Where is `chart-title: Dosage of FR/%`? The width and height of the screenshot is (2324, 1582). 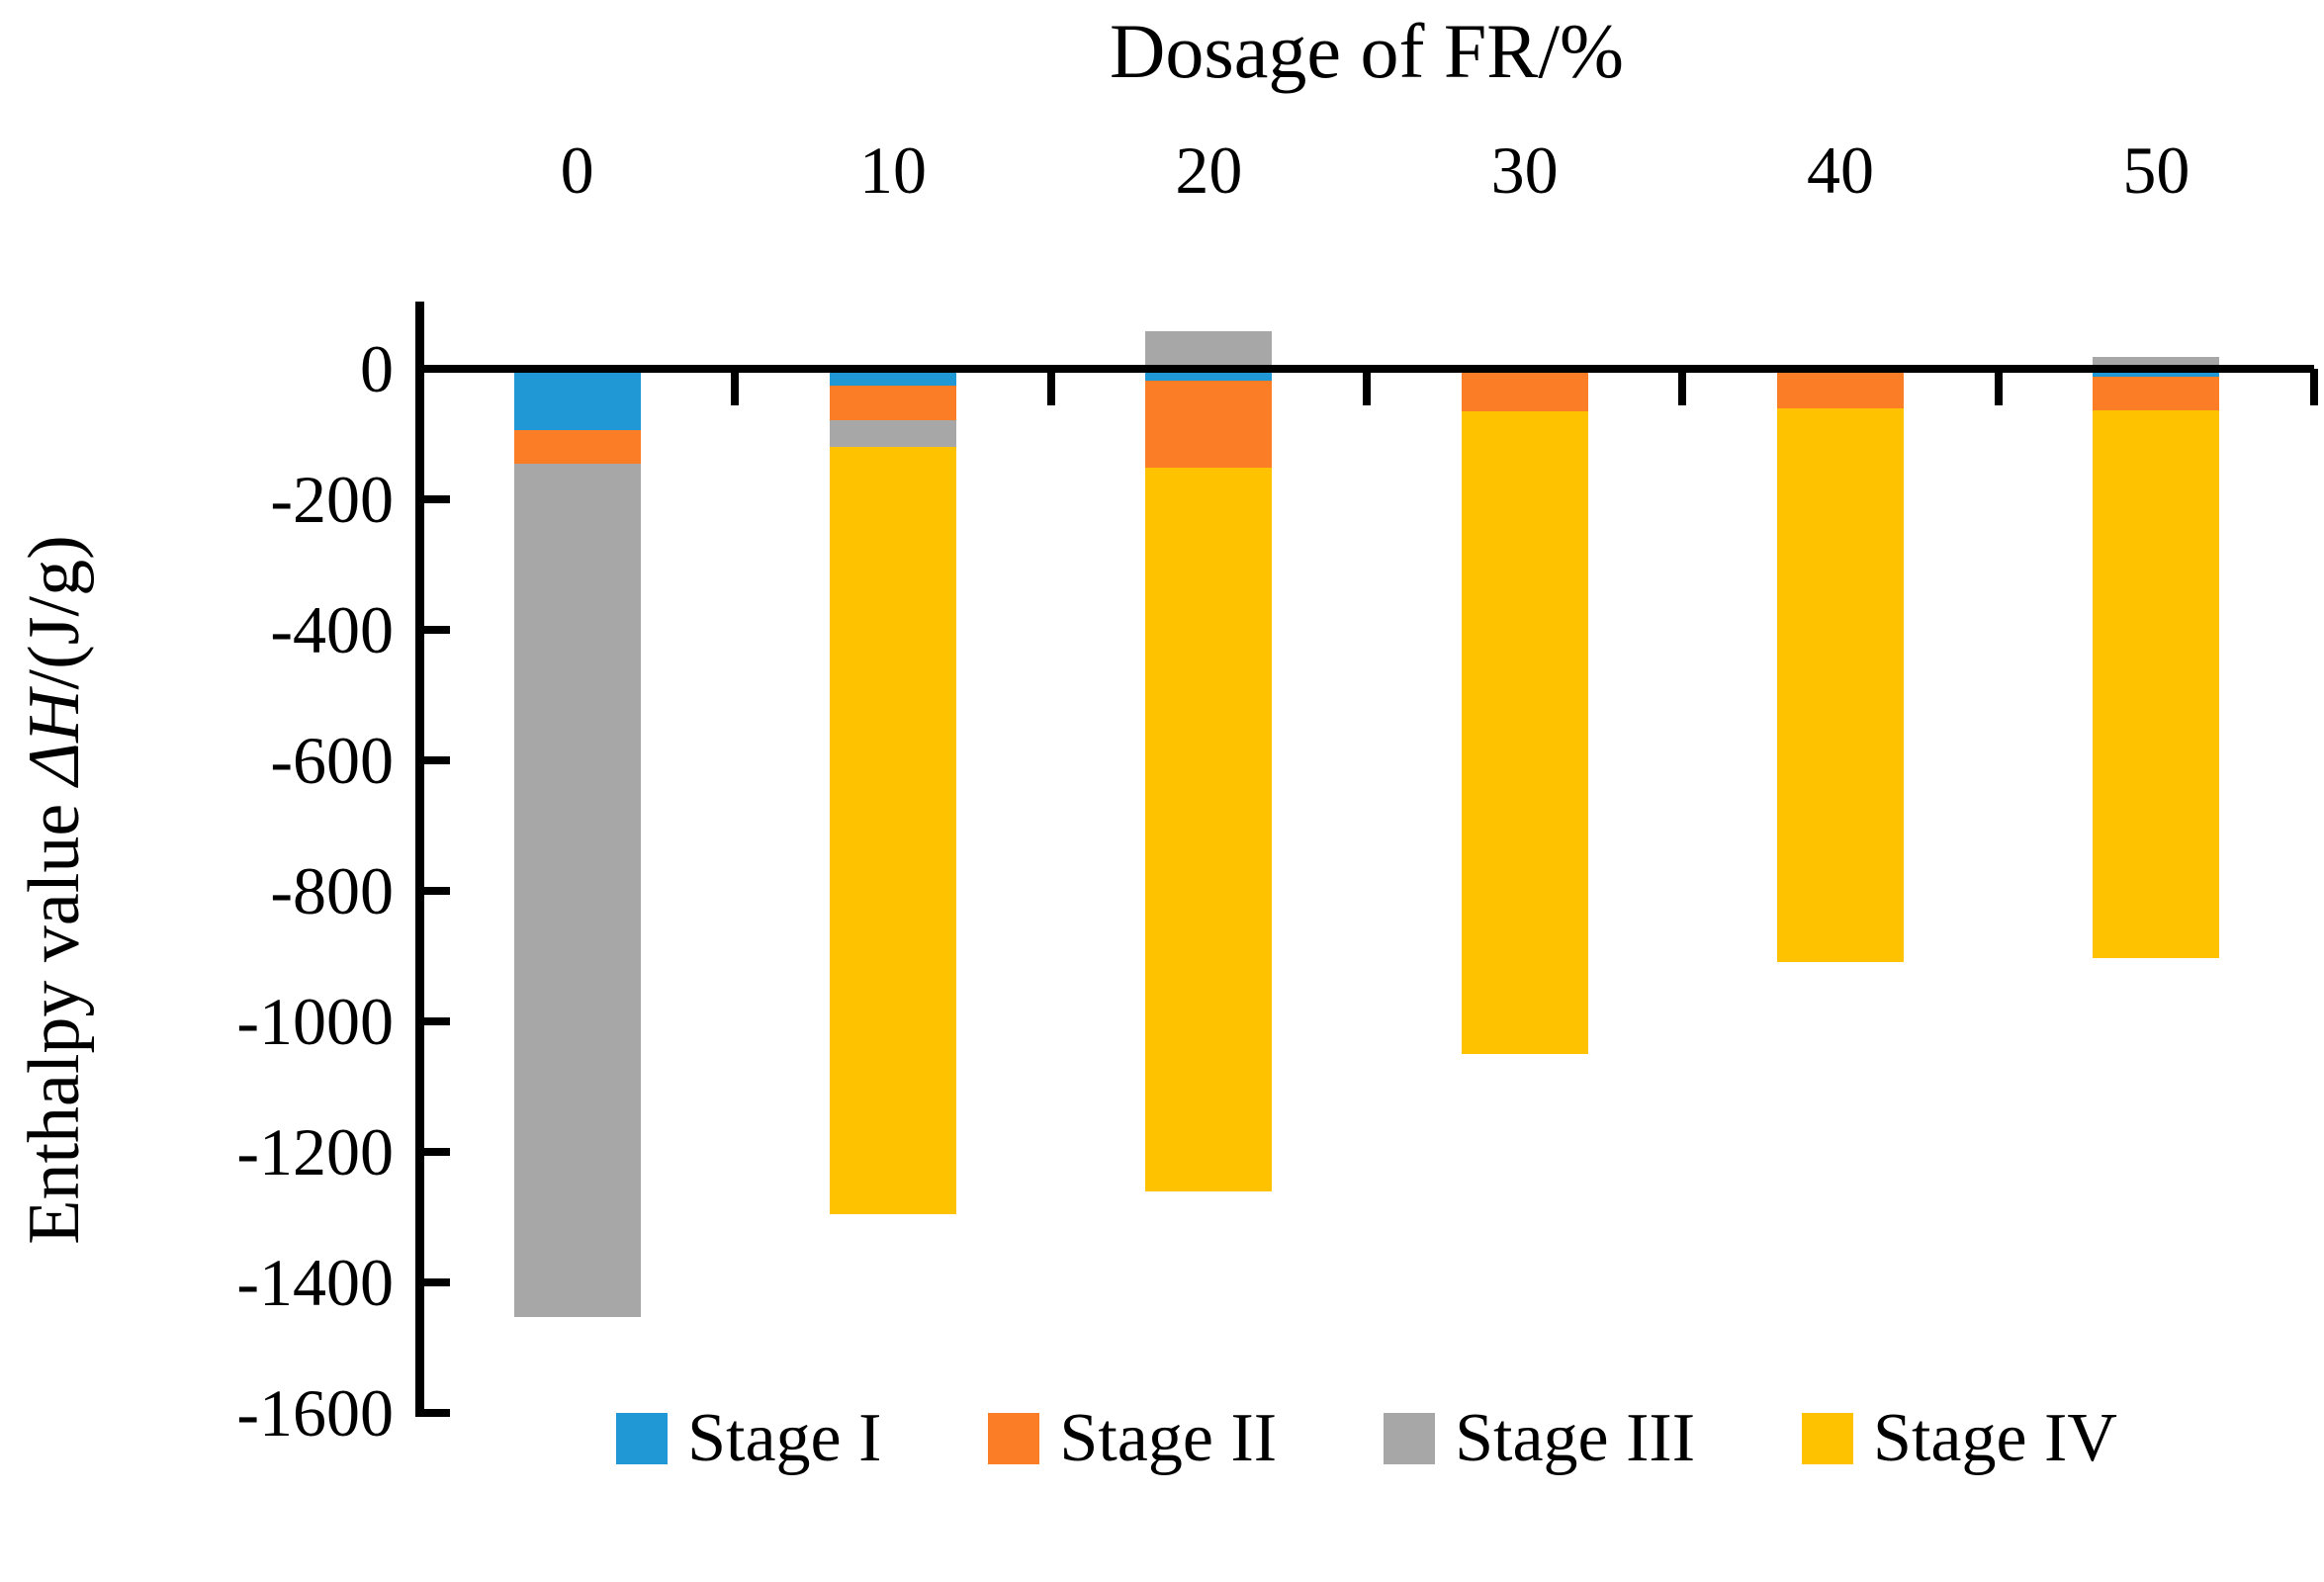
chart-title: Dosage of FR/% is located at coordinates (1367, 51).